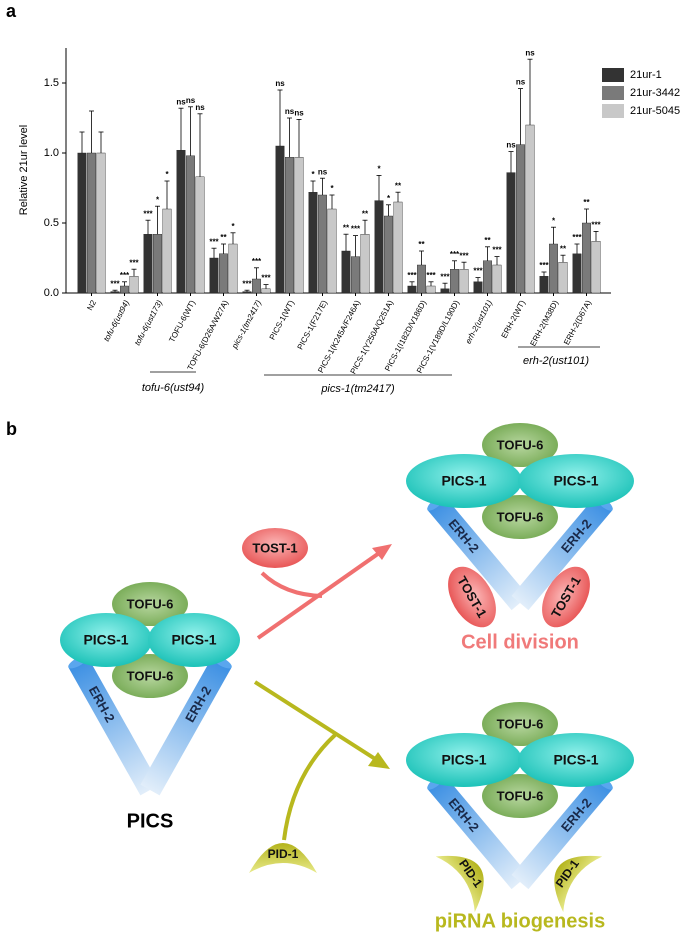  I want to click on x-tick-label: tofu-6(ust173), so click(148, 322).